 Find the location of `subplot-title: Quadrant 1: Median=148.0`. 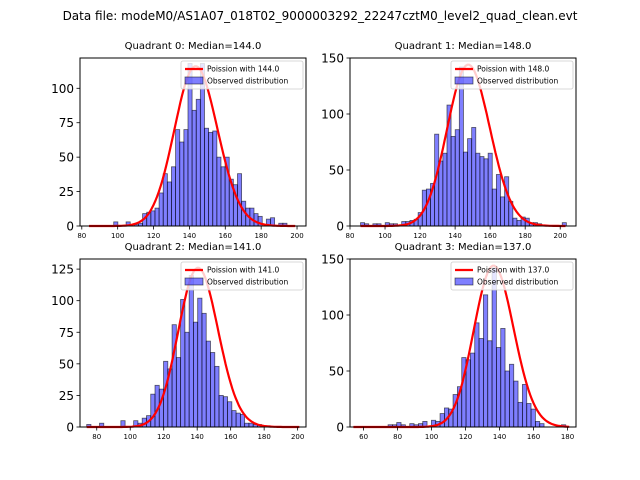

subplot-title: Quadrant 1: Median=148.0 is located at coordinates (463, 46).